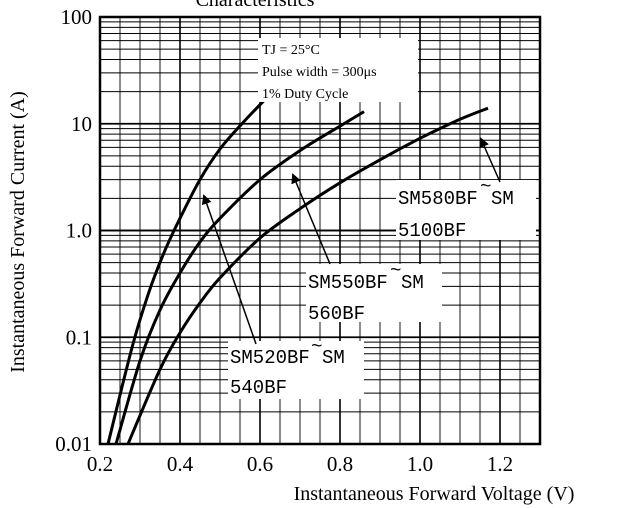 Image resolution: width=630 pixels, height=508 pixels. What do you see at coordinates (180, 464) in the screenshot?
I see `x-tick-label: 0.4` at bounding box center [180, 464].